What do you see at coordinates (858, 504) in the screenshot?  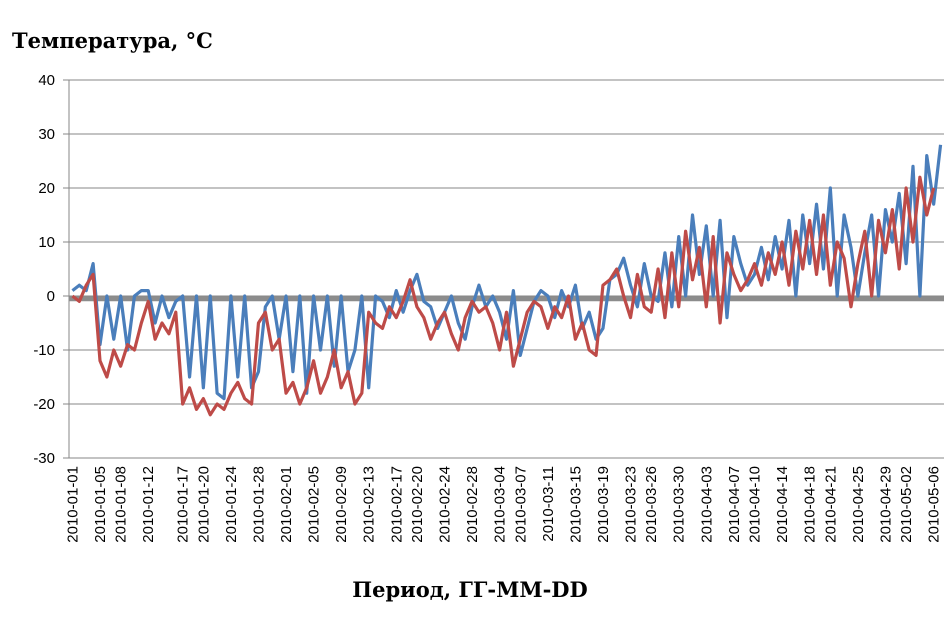 I see `x-tick-label: 2010-04-25` at bounding box center [858, 504].